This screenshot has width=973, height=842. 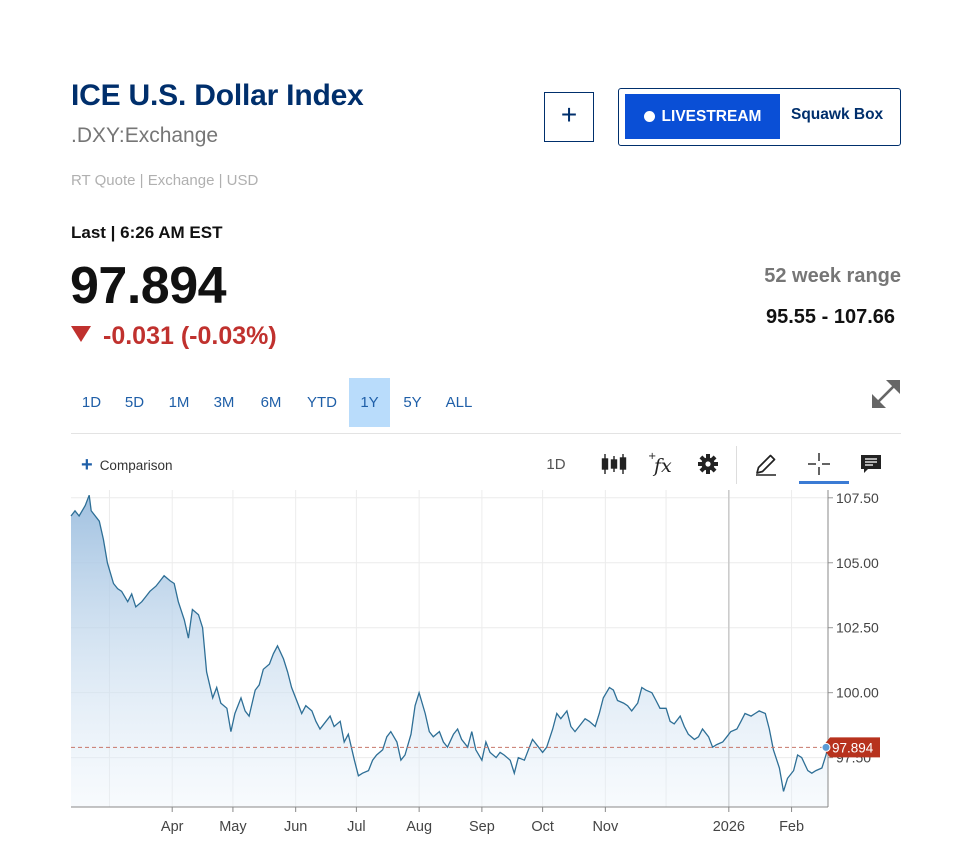 I want to click on plus-icon: +, so click(x=87, y=465).